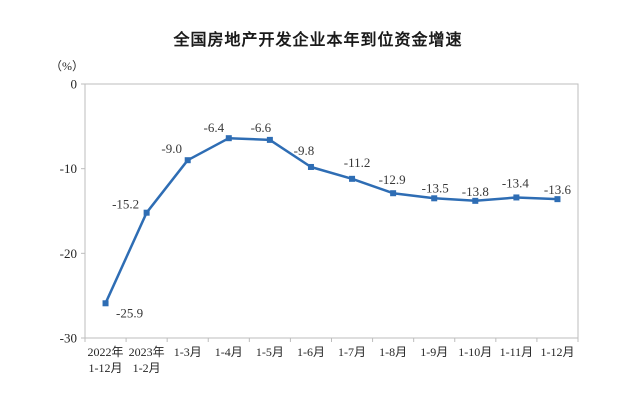  Describe the element at coordinates (229, 352) in the screenshot. I see `x-axis-category-label: 1-4月` at that location.